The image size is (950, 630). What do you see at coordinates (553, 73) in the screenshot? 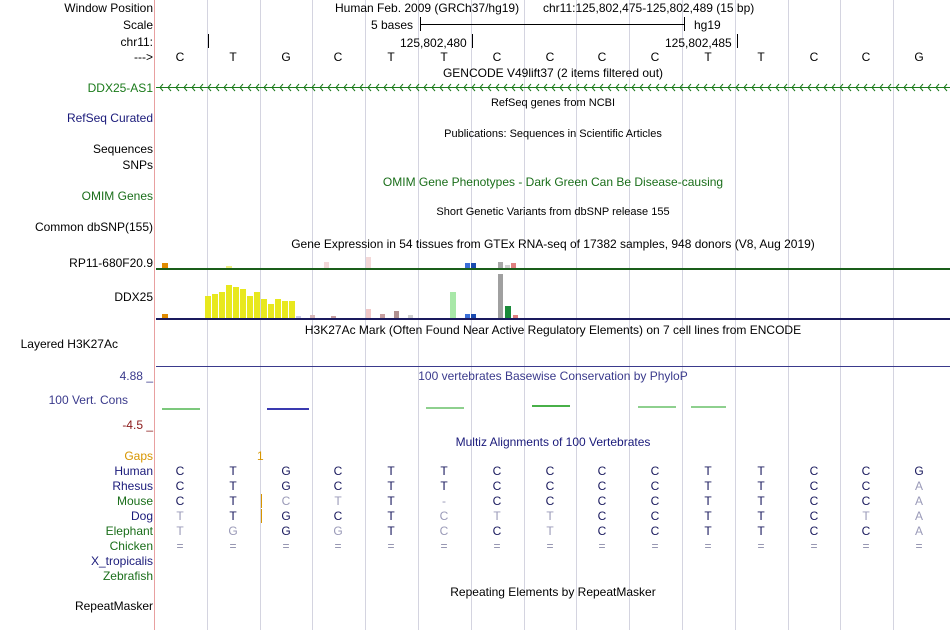
I see `gencode-track-title: GENCODE V49lift37 (2 items filtered out)` at bounding box center [553, 73].